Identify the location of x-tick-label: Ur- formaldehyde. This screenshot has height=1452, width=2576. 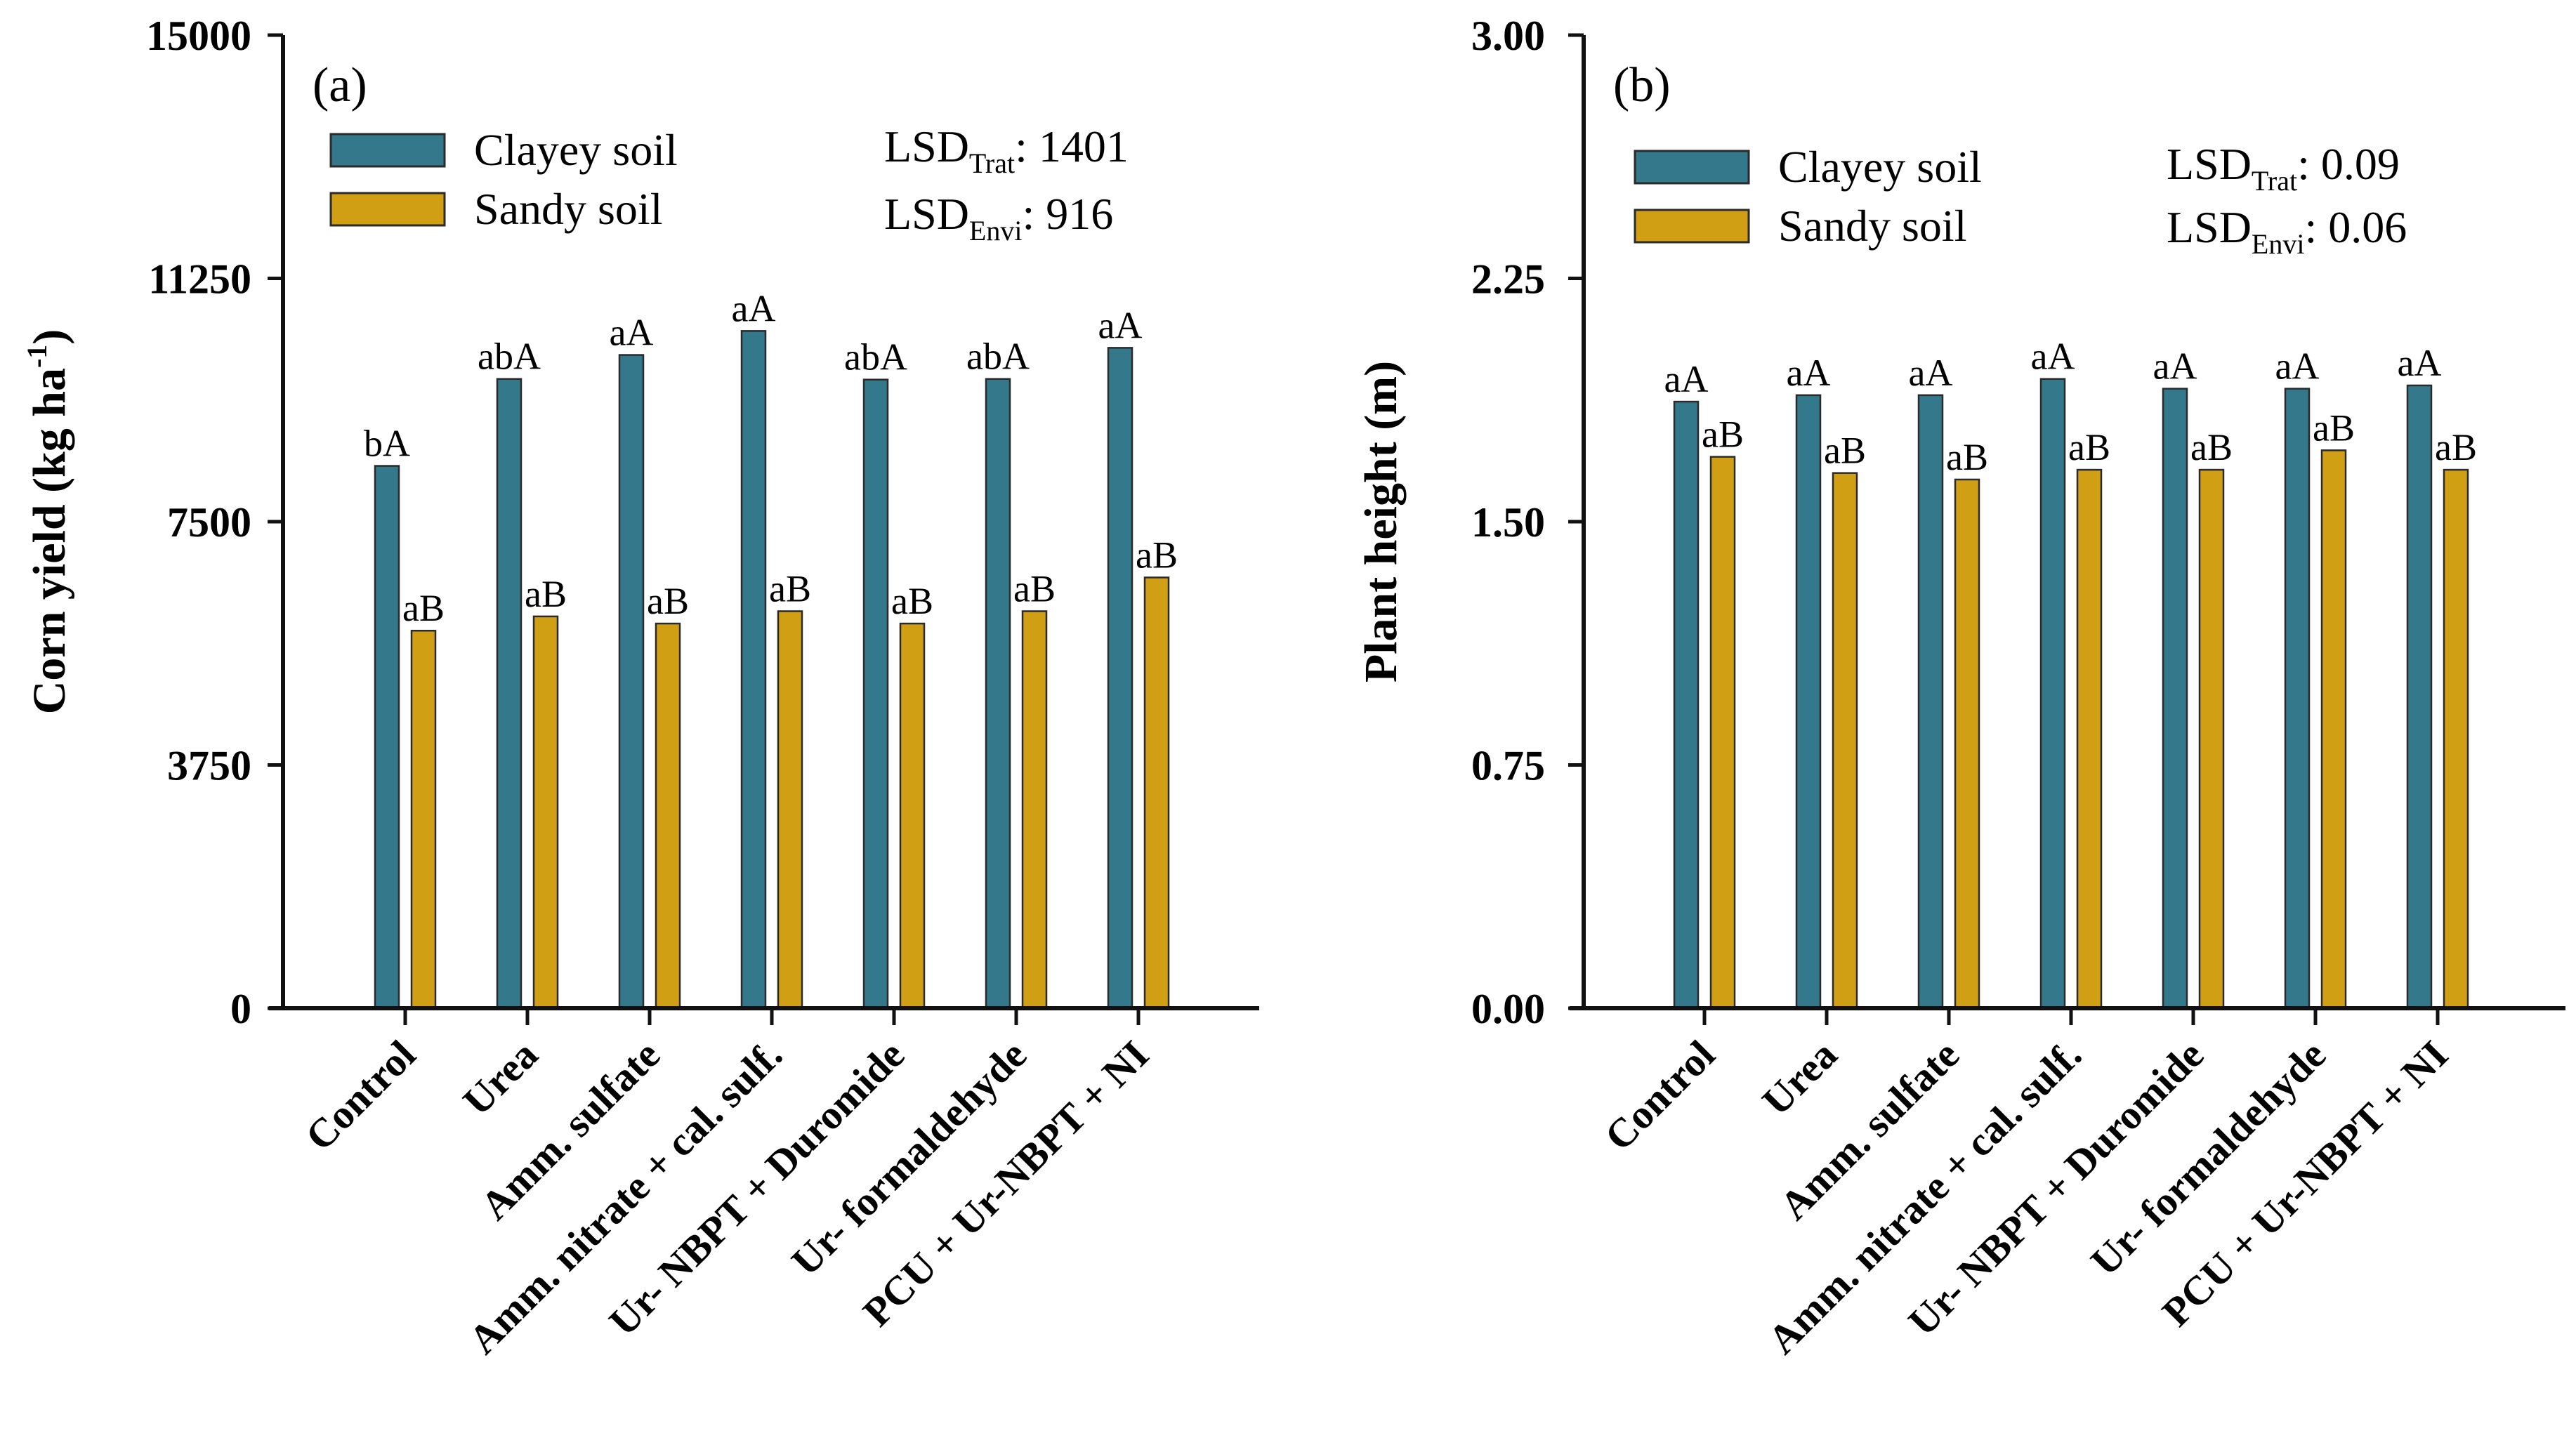
(2208, 1158).